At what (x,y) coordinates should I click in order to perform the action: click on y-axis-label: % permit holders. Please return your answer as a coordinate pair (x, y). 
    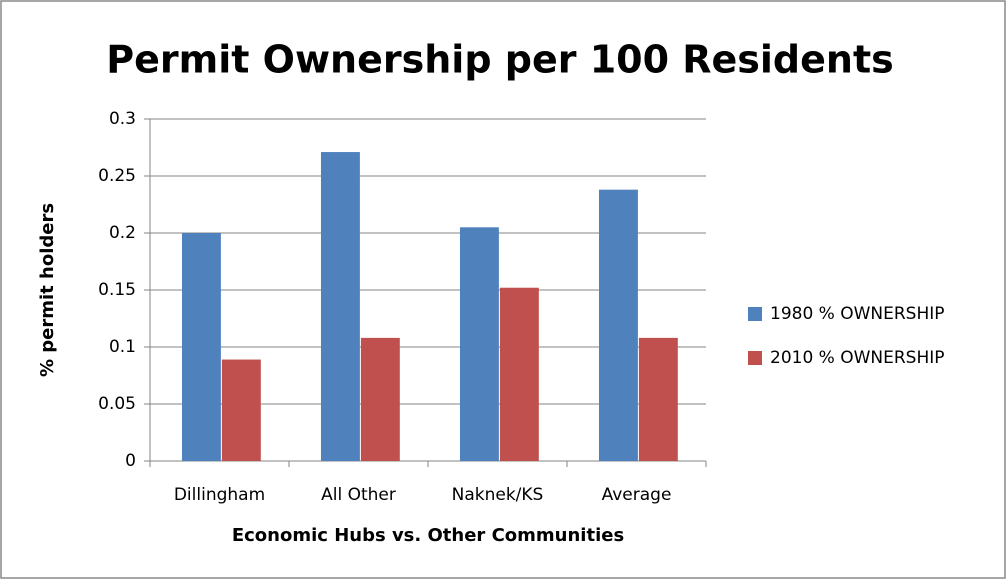
    Looking at the image, I should click on (47, 290).